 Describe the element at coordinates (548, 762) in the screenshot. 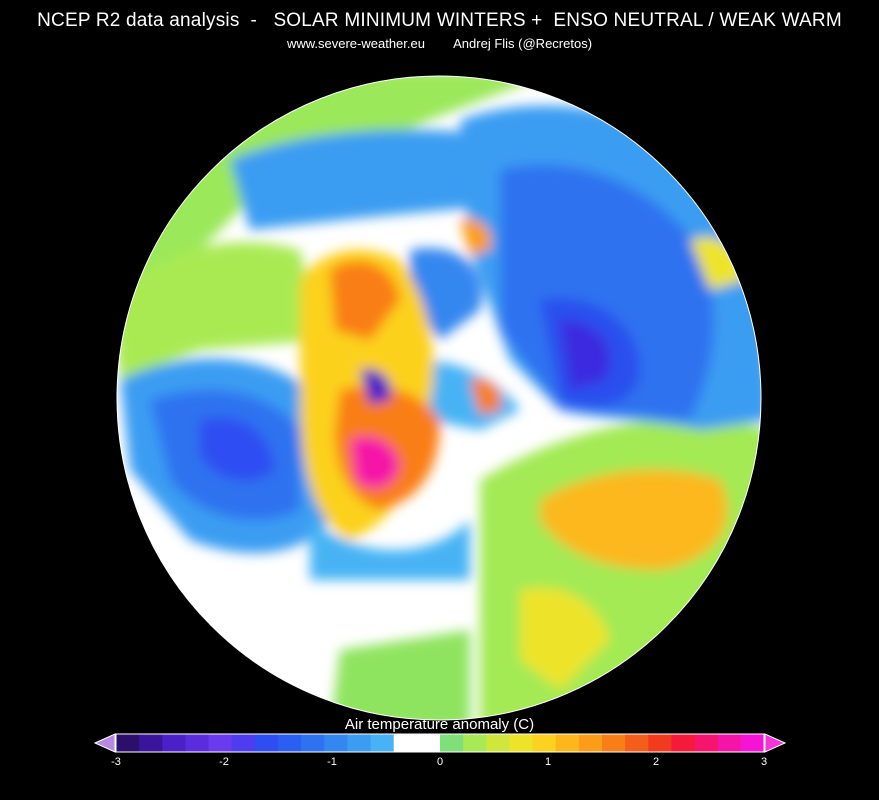

I see `colorbar-tick-label: 1` at that location.